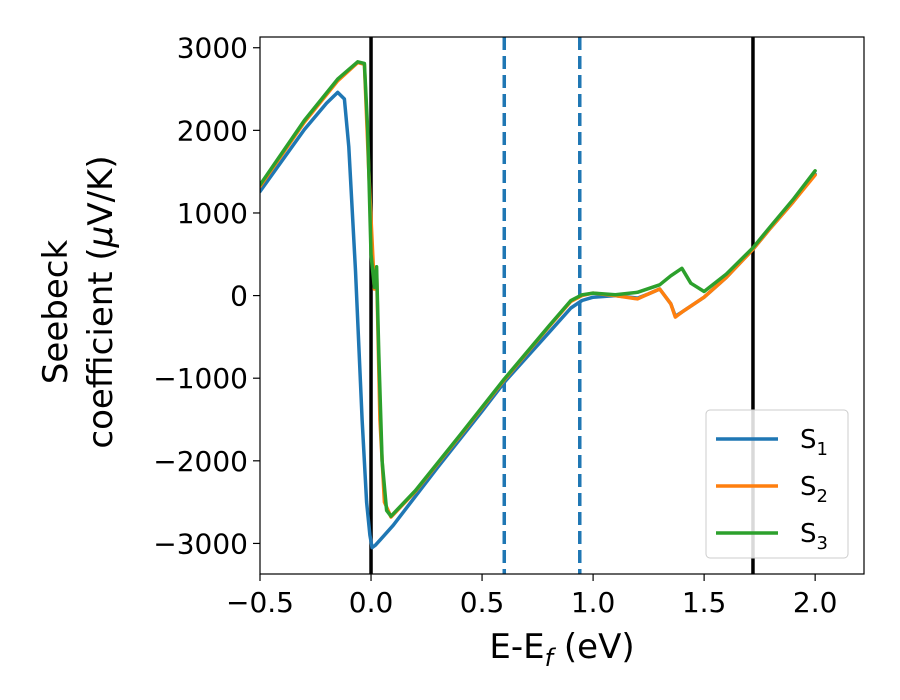  What do you see at coordinates (594, 647) in the screenshot?
I see `x-axis-title-unit: (eV)` at bounding box center [594, 647].